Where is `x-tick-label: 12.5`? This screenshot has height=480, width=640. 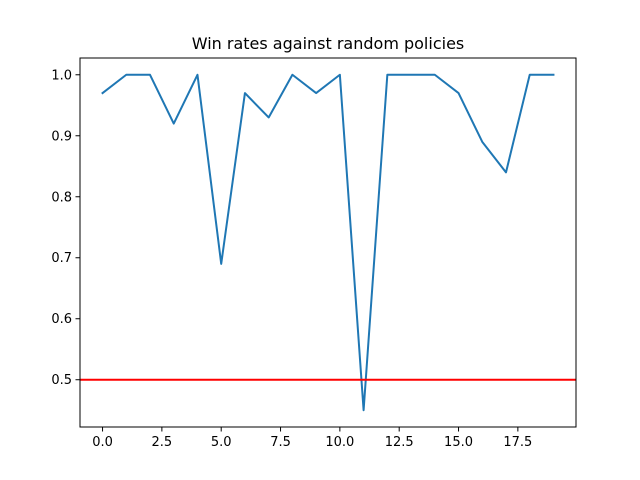
x-tick-label: 12.5 is located at coordinates (399, 442).